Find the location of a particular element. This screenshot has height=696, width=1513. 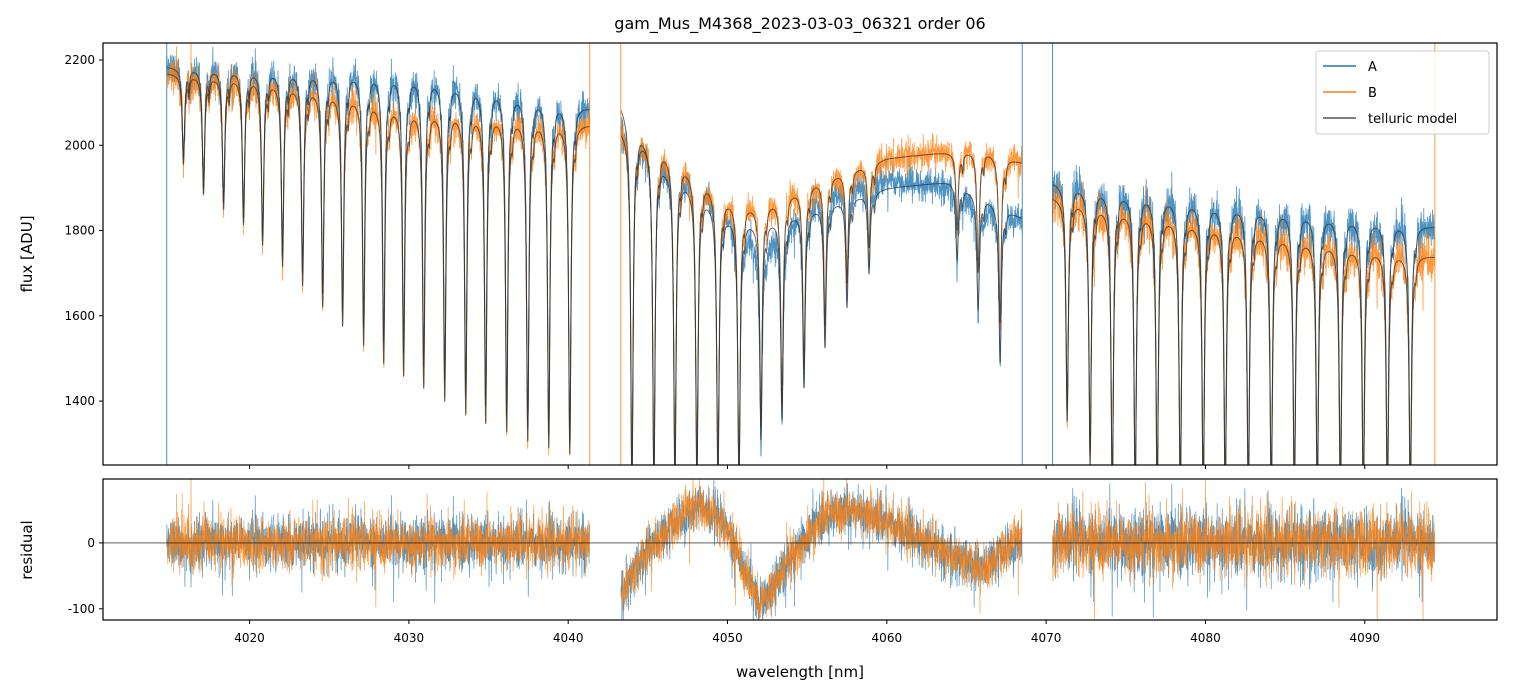

legend-label-model: telluric model is located at coordinates (1412, 119).